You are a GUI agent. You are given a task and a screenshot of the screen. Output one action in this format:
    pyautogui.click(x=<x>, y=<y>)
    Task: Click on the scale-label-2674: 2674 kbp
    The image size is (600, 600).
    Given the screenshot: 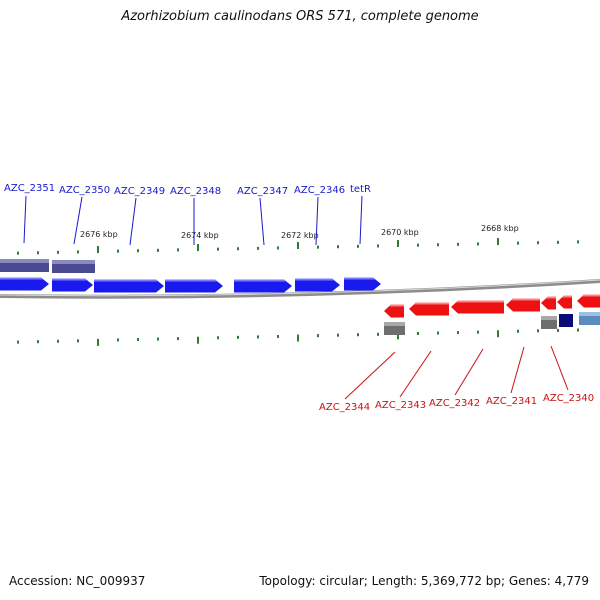 What is the action you would take?
    pyautogui.click(x=200, y=235)
    